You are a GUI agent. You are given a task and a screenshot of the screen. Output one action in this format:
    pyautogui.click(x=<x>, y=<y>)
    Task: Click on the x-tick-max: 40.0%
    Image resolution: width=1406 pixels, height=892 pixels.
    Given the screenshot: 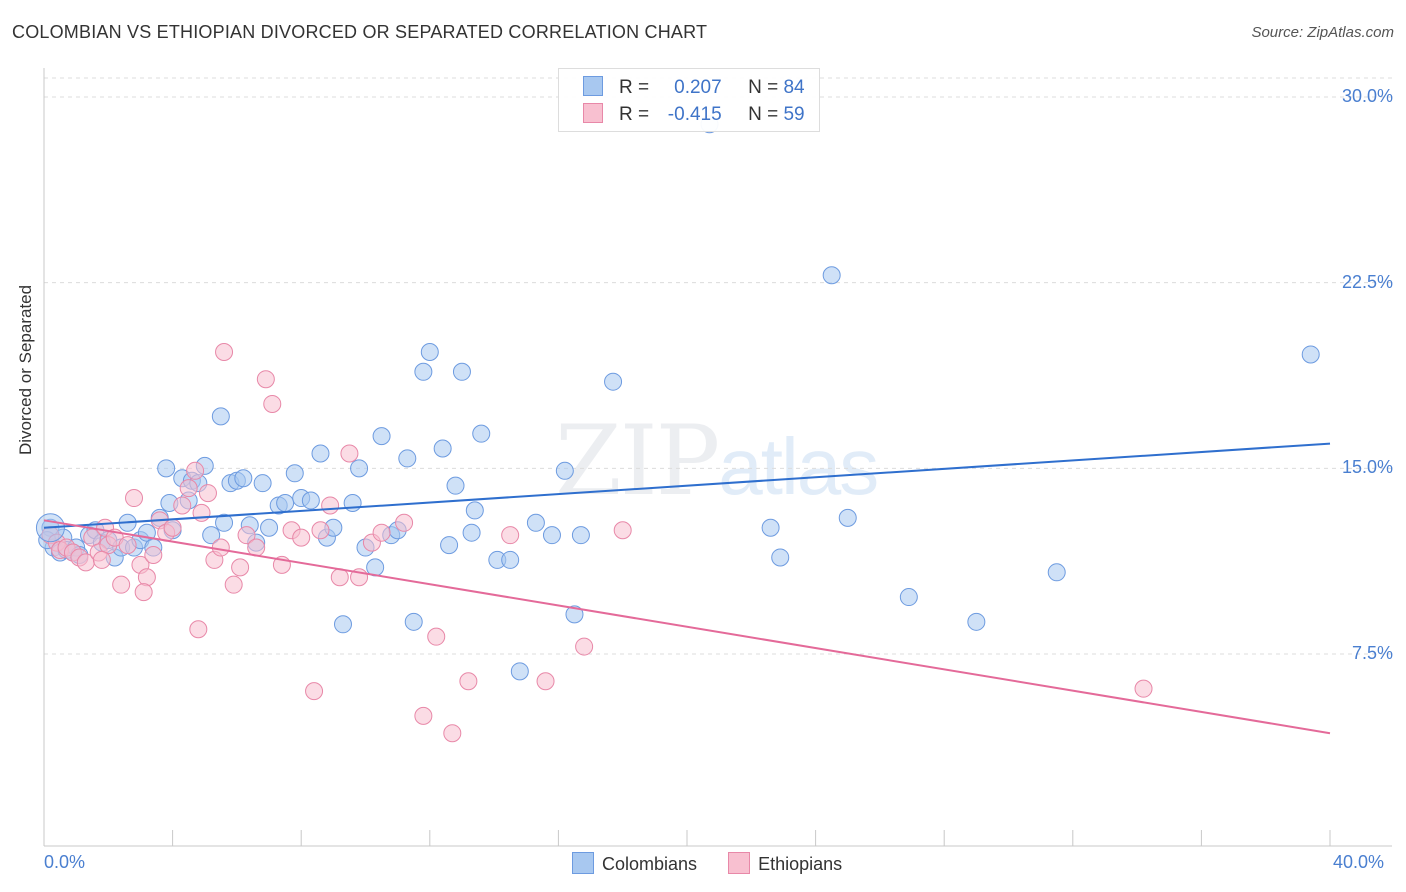 What is the action you would take?
    pyautogui.click(x=1359, y=862)
    